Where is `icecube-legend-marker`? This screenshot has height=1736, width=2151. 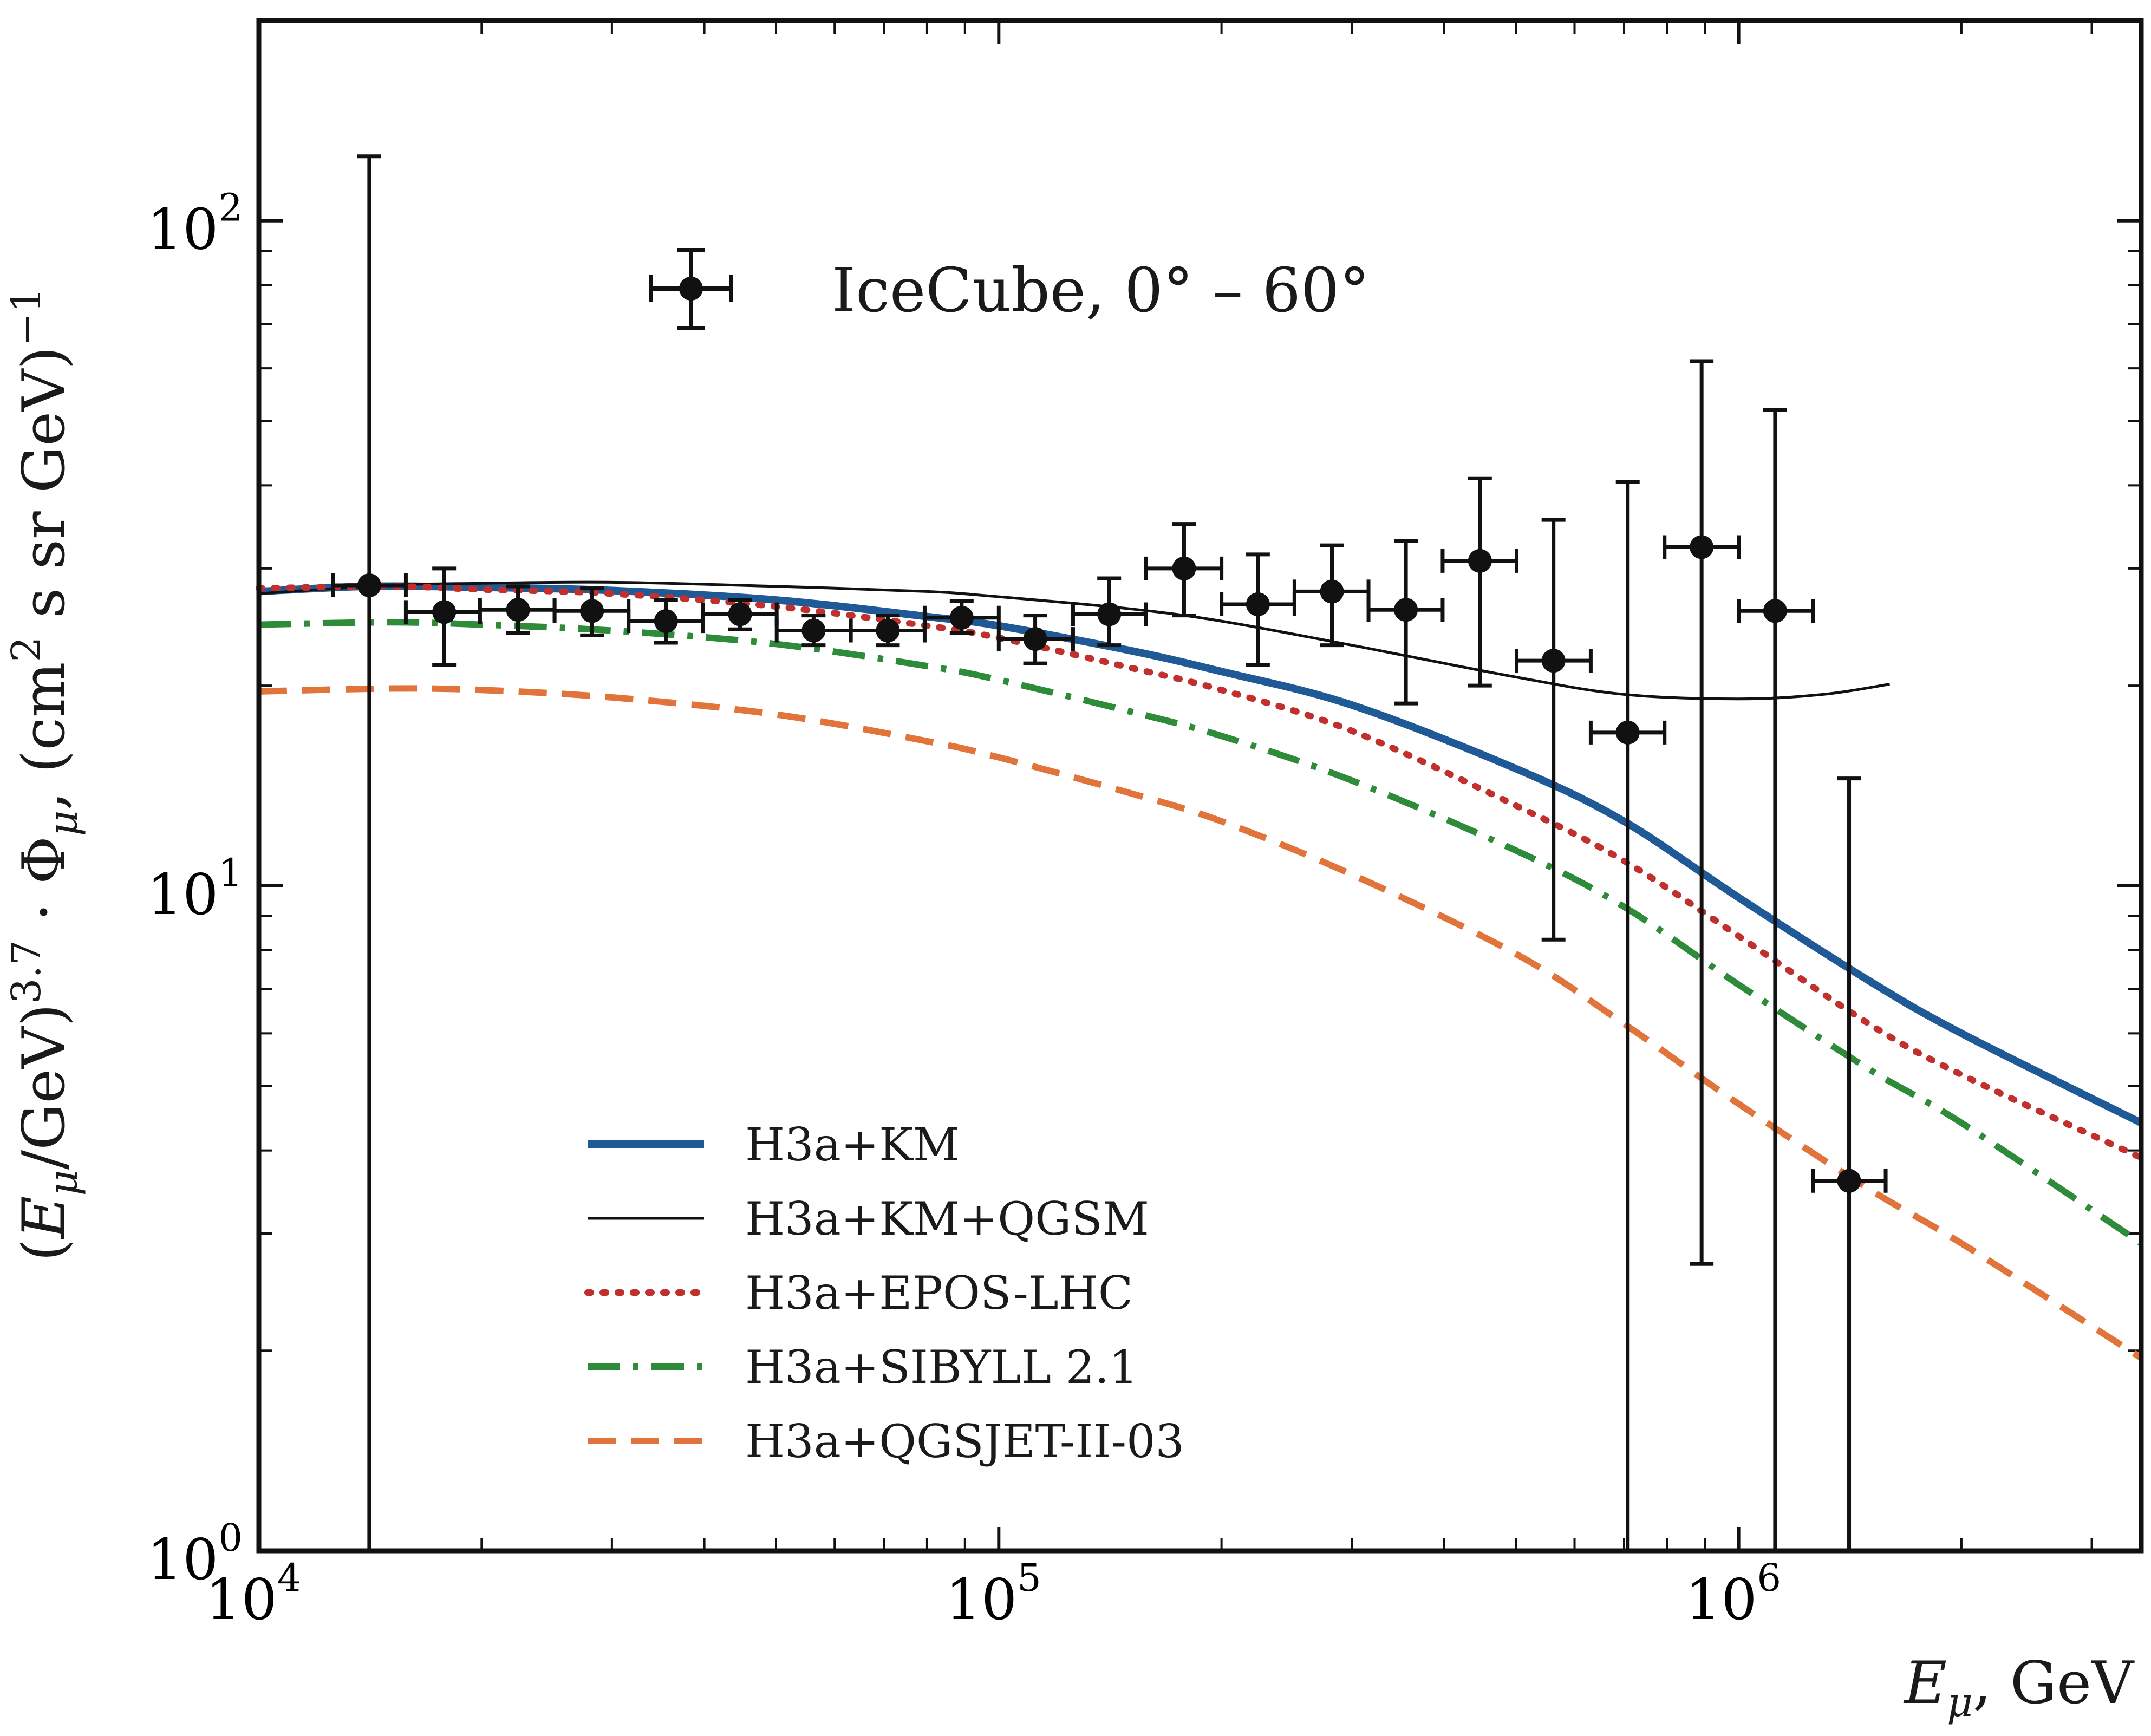 icecube-legend-marker is located at coordinates (691, 289).